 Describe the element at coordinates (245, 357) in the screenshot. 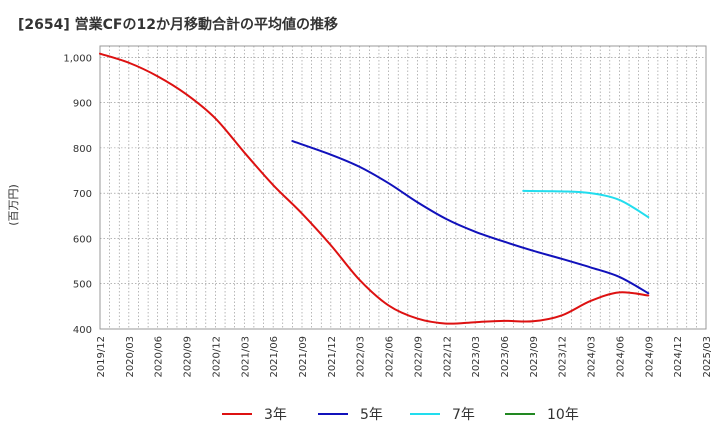

I see `x-tick-label: 2021/03` at that location.